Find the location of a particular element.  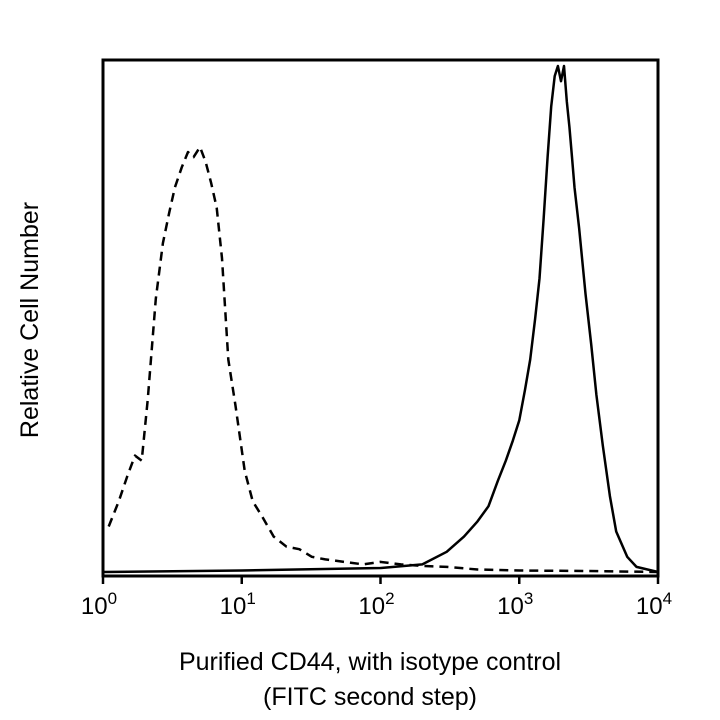

x-axis-label-line-1: Purified CD44, with isotype control is located at coordinates (370, 662).